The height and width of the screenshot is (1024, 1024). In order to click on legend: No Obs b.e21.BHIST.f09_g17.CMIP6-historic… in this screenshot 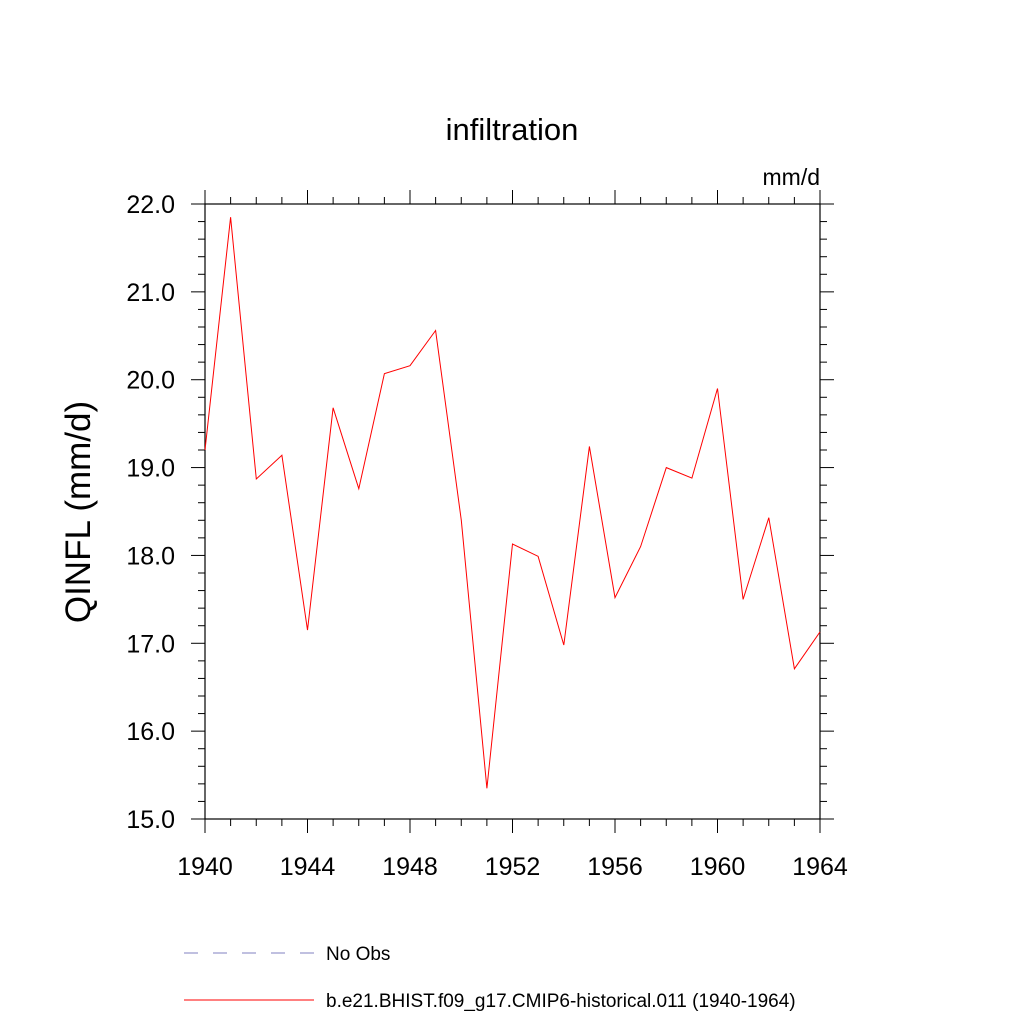, I will do `click(490, 978)`.